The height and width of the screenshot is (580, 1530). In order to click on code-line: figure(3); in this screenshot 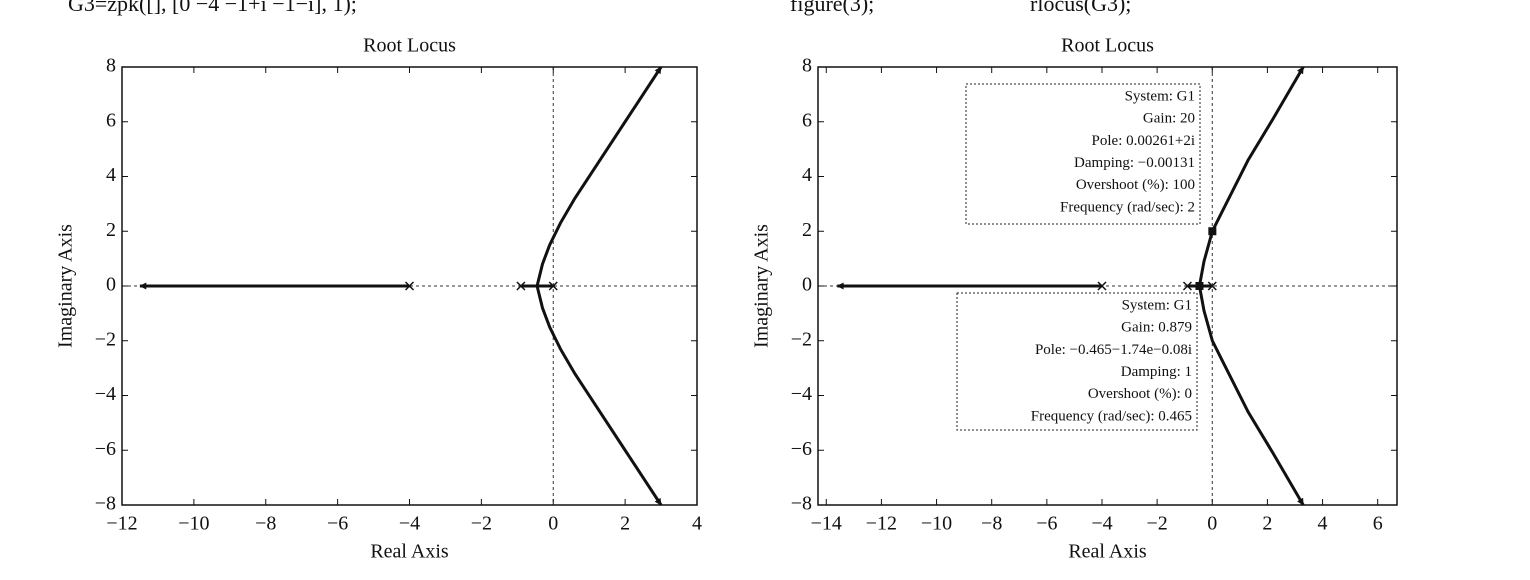, I will do `click(832, 8)`.